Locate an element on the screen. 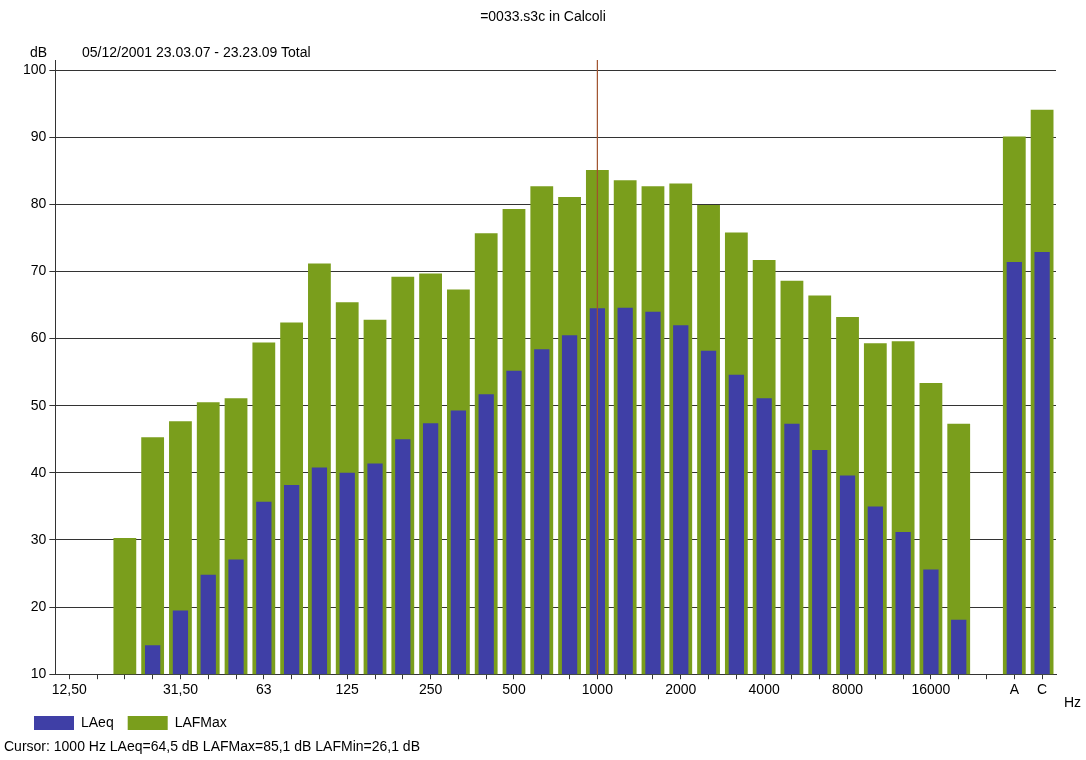 Image resolution: width=1086 pixels, height=760 pixels. y-tick-label: 80 is located at coordinates (38, 203).